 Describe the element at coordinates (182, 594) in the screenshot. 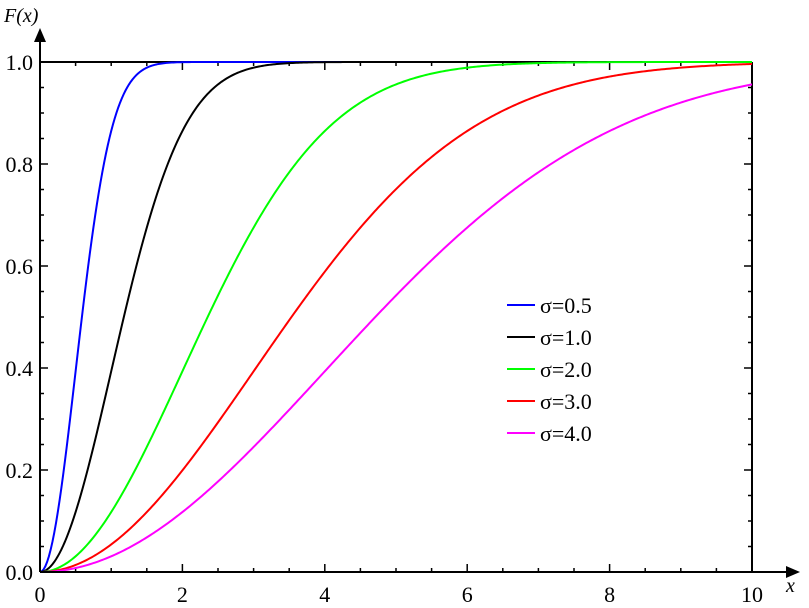

I see `x-tick-label: 2` at that location.